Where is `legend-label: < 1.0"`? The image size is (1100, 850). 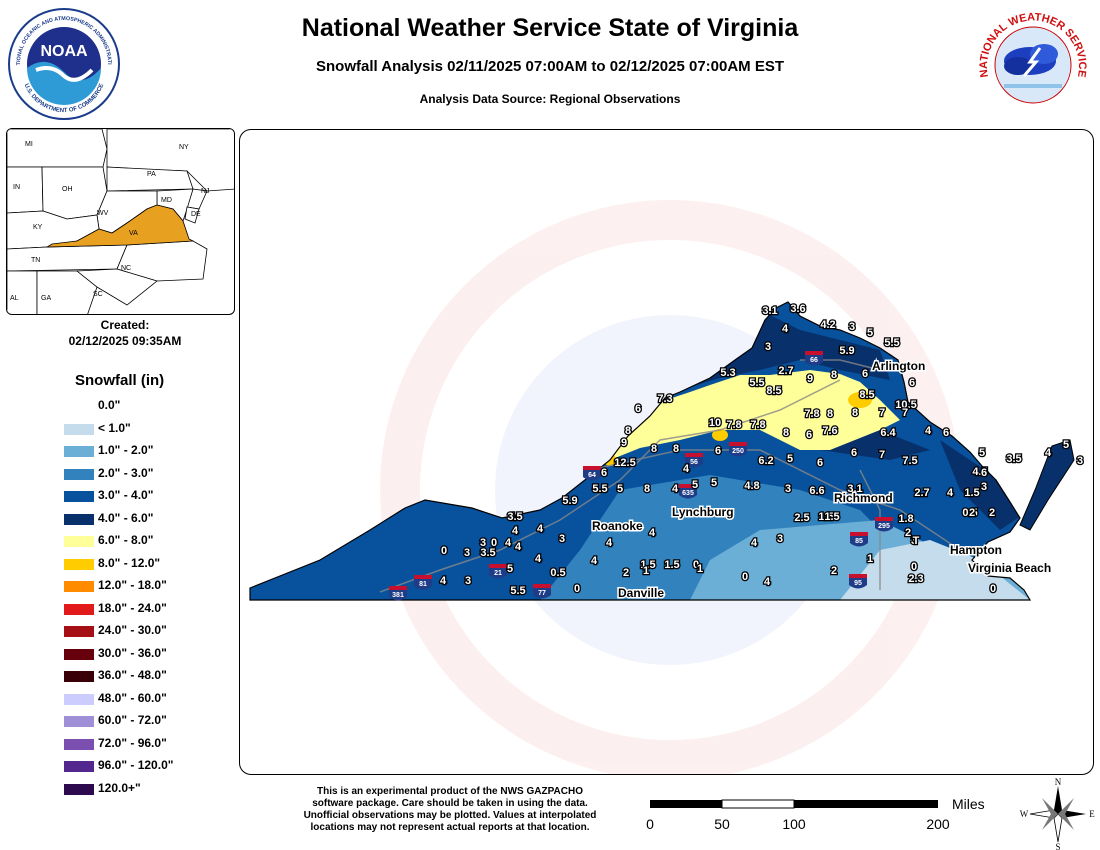
legend-label: < 1.0" is located at coordinates (114, 427).